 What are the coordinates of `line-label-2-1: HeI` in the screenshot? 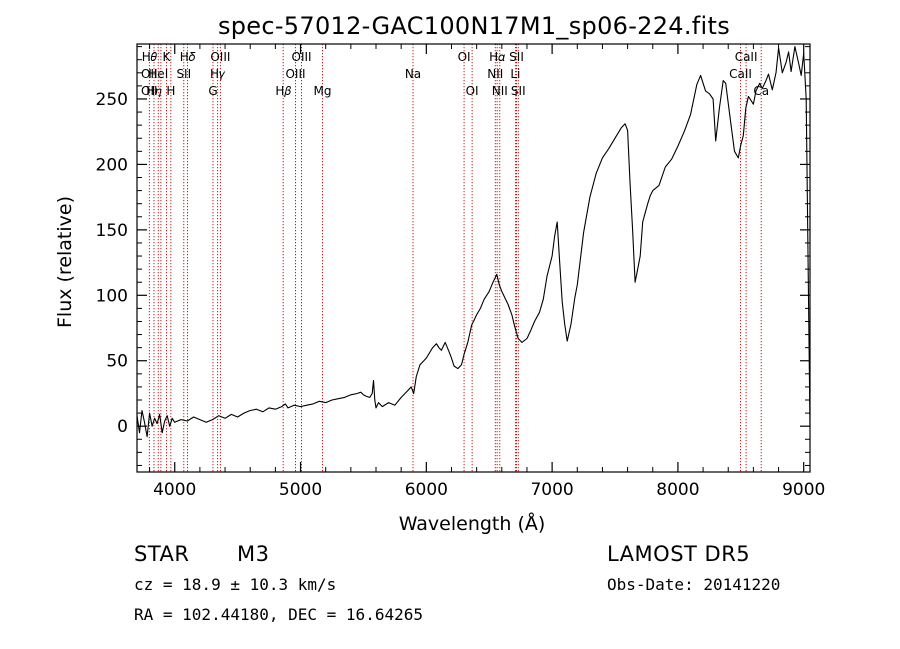 It's located at (158, 74).